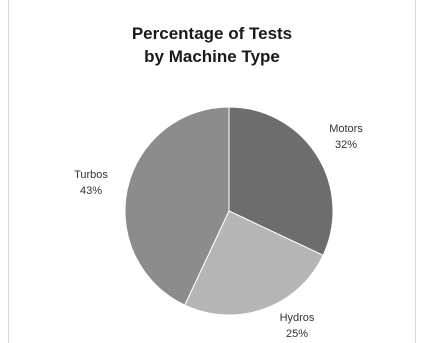  What do you see at coordinates (297, 334) in the screenshot?
I see `slice-label-hydros-value: 25%` at bounding box center [297, 334].